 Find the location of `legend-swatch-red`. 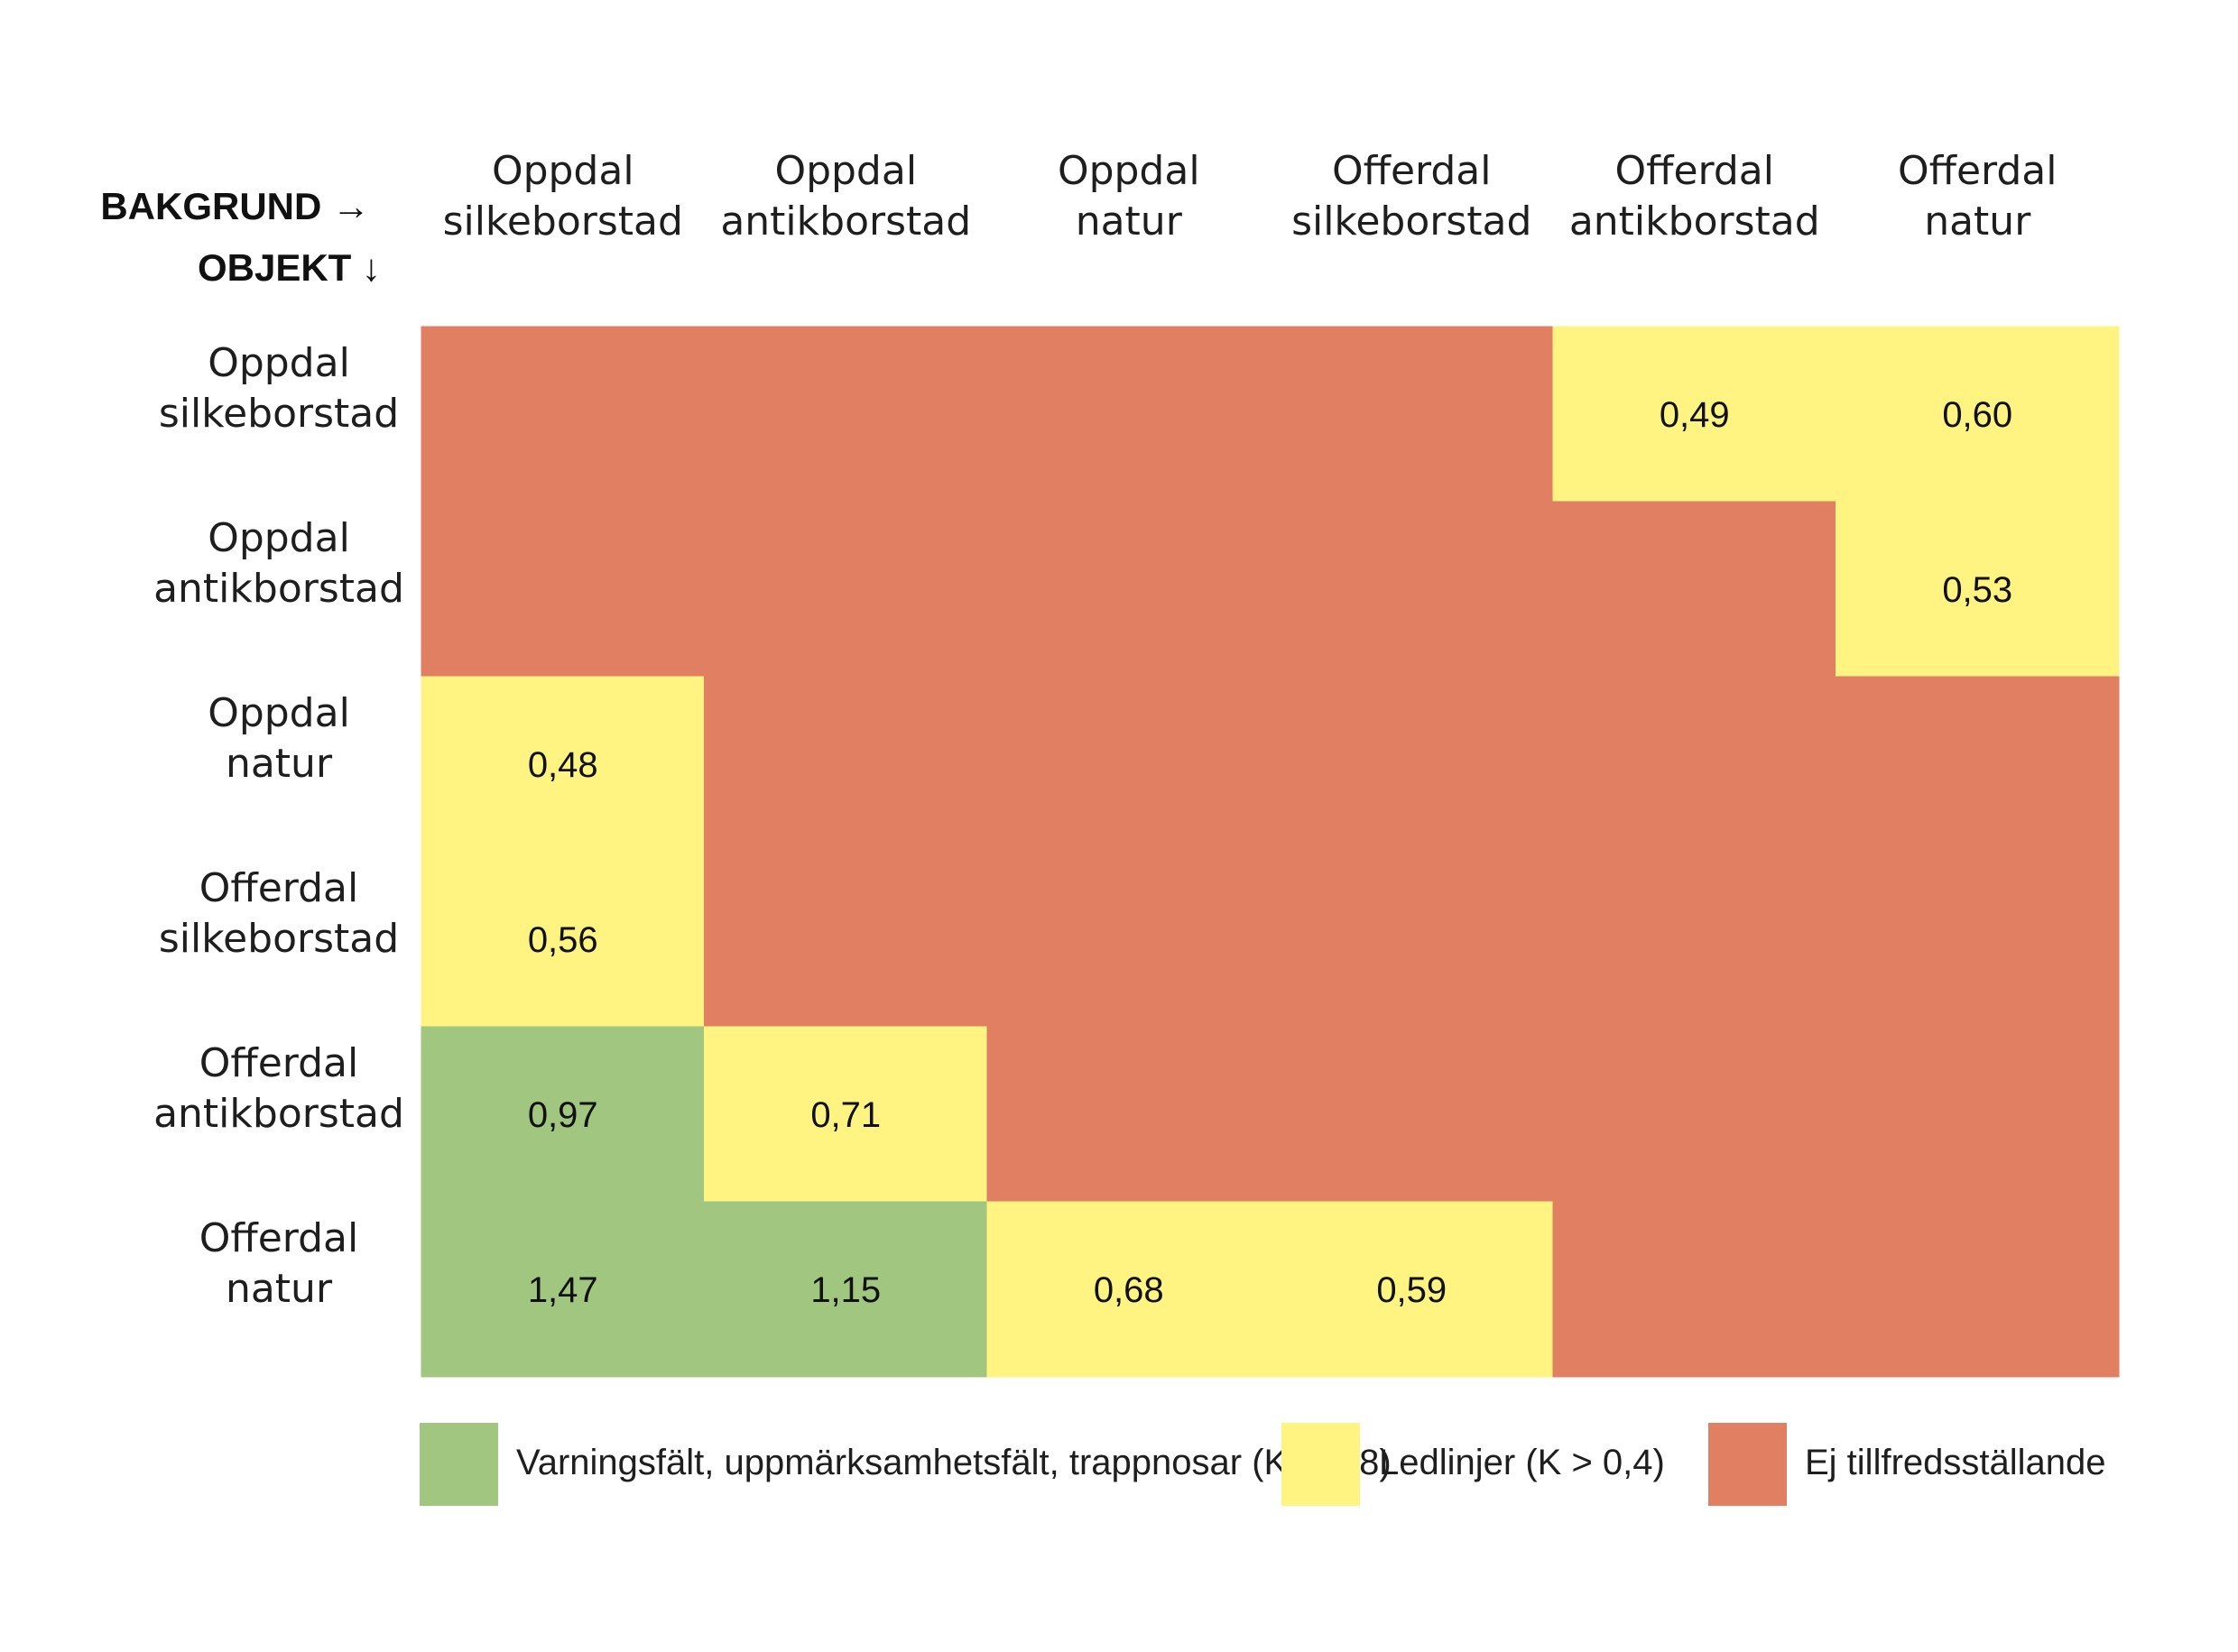

legend-swatch-red is located at coordinates (1747, 1464).